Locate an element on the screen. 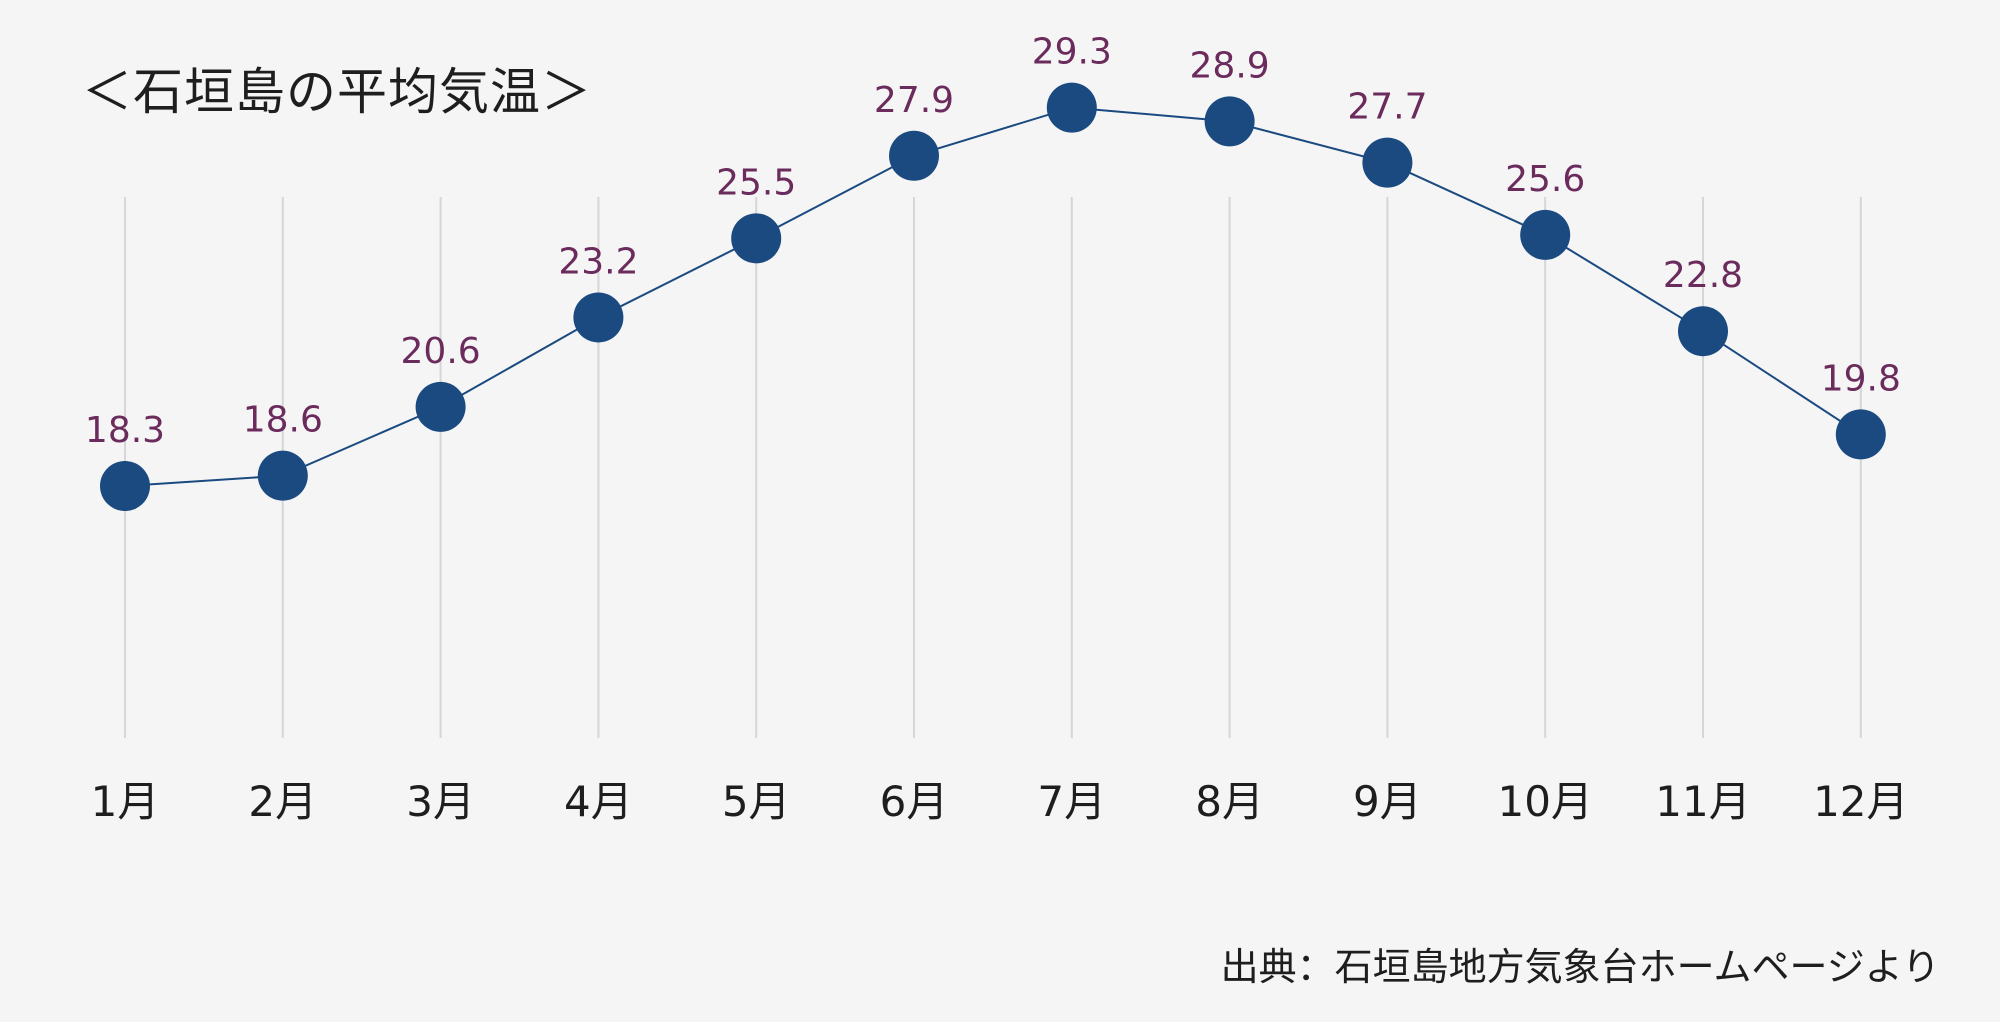  data-label: 27.9 is located at coordinates (914, 100).